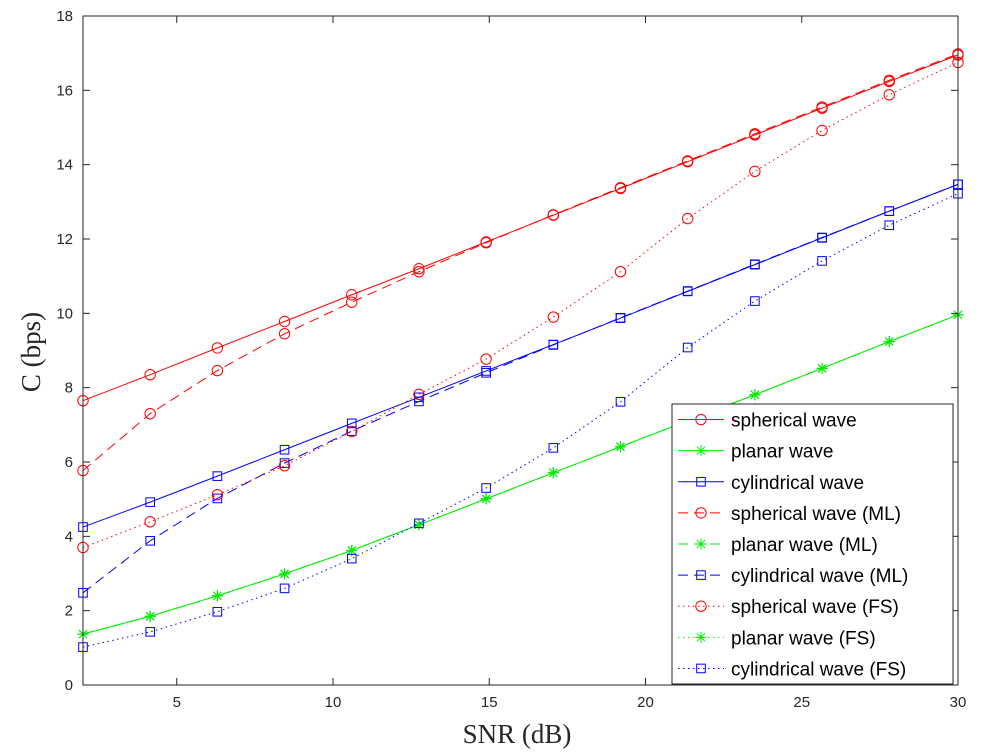  Describe the element at coordinates (778, 545) in the screenshot. I see `legend-entry-4: planar wave (ML)` at that location.